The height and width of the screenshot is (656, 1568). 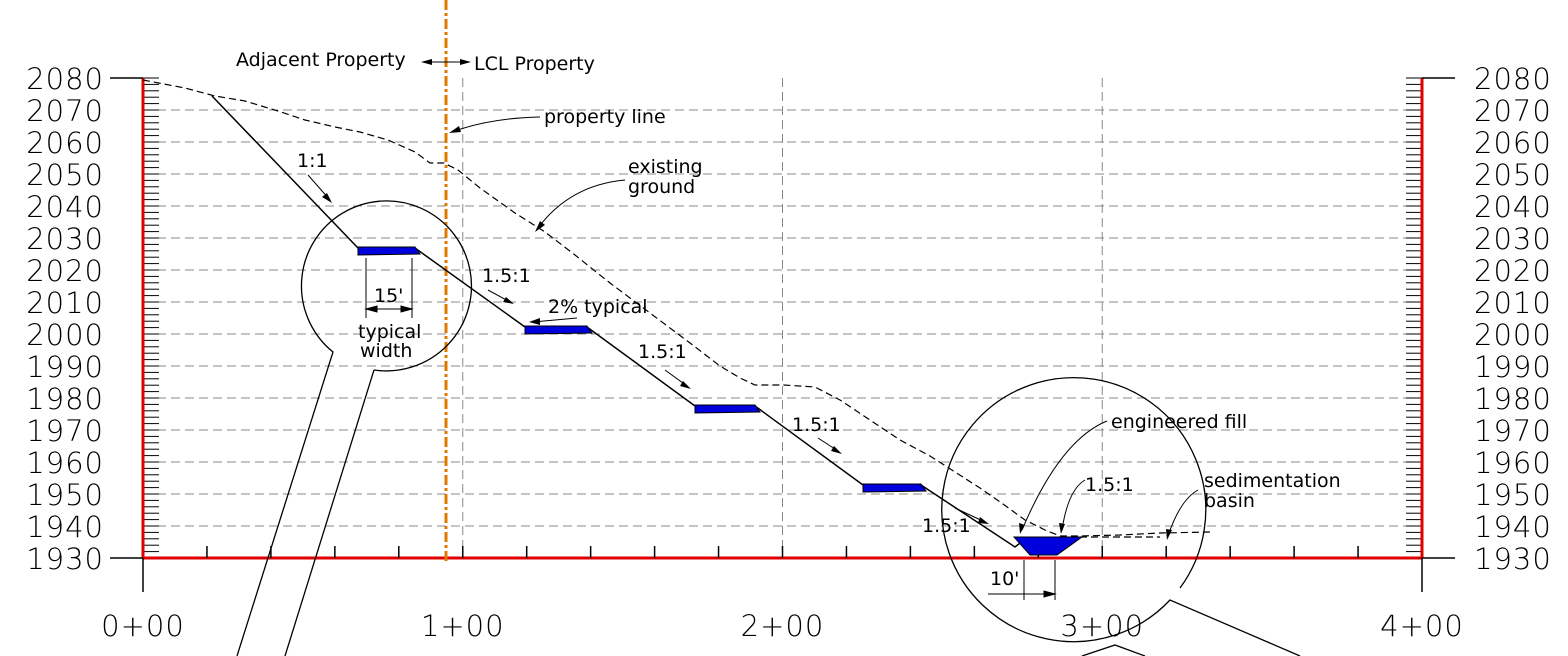 What do you see at coordinates (1513, 463) in the screenshot?
I see `y-tick-label-right: 1960` at bounding box center [1513, 463].